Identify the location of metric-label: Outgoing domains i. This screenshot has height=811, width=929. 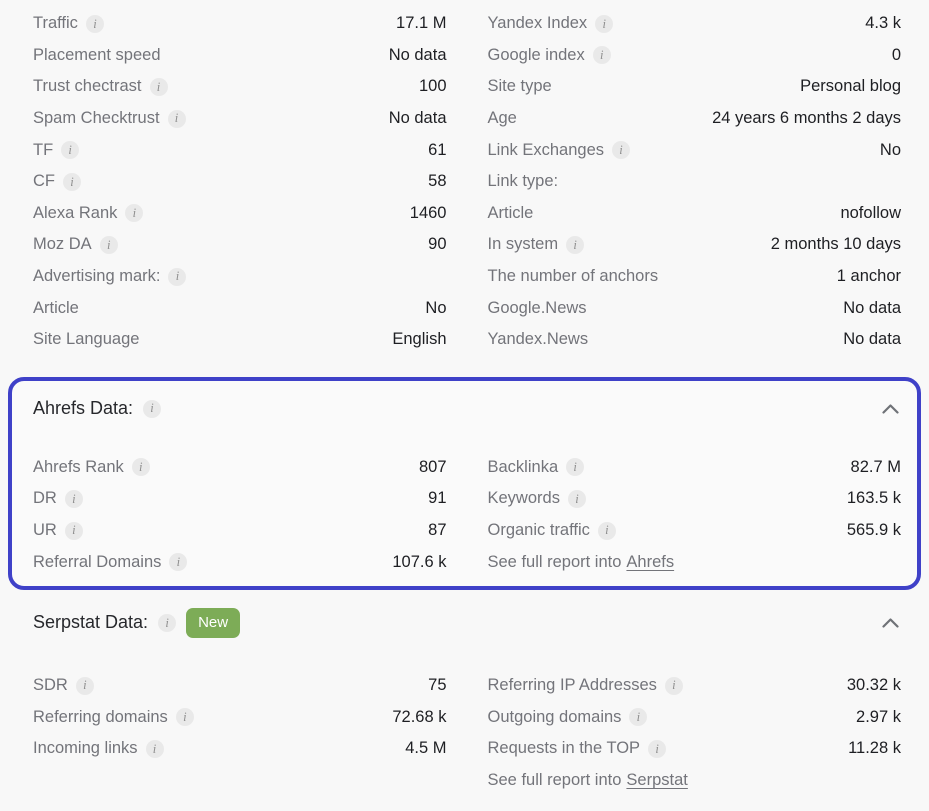
(568, 717).